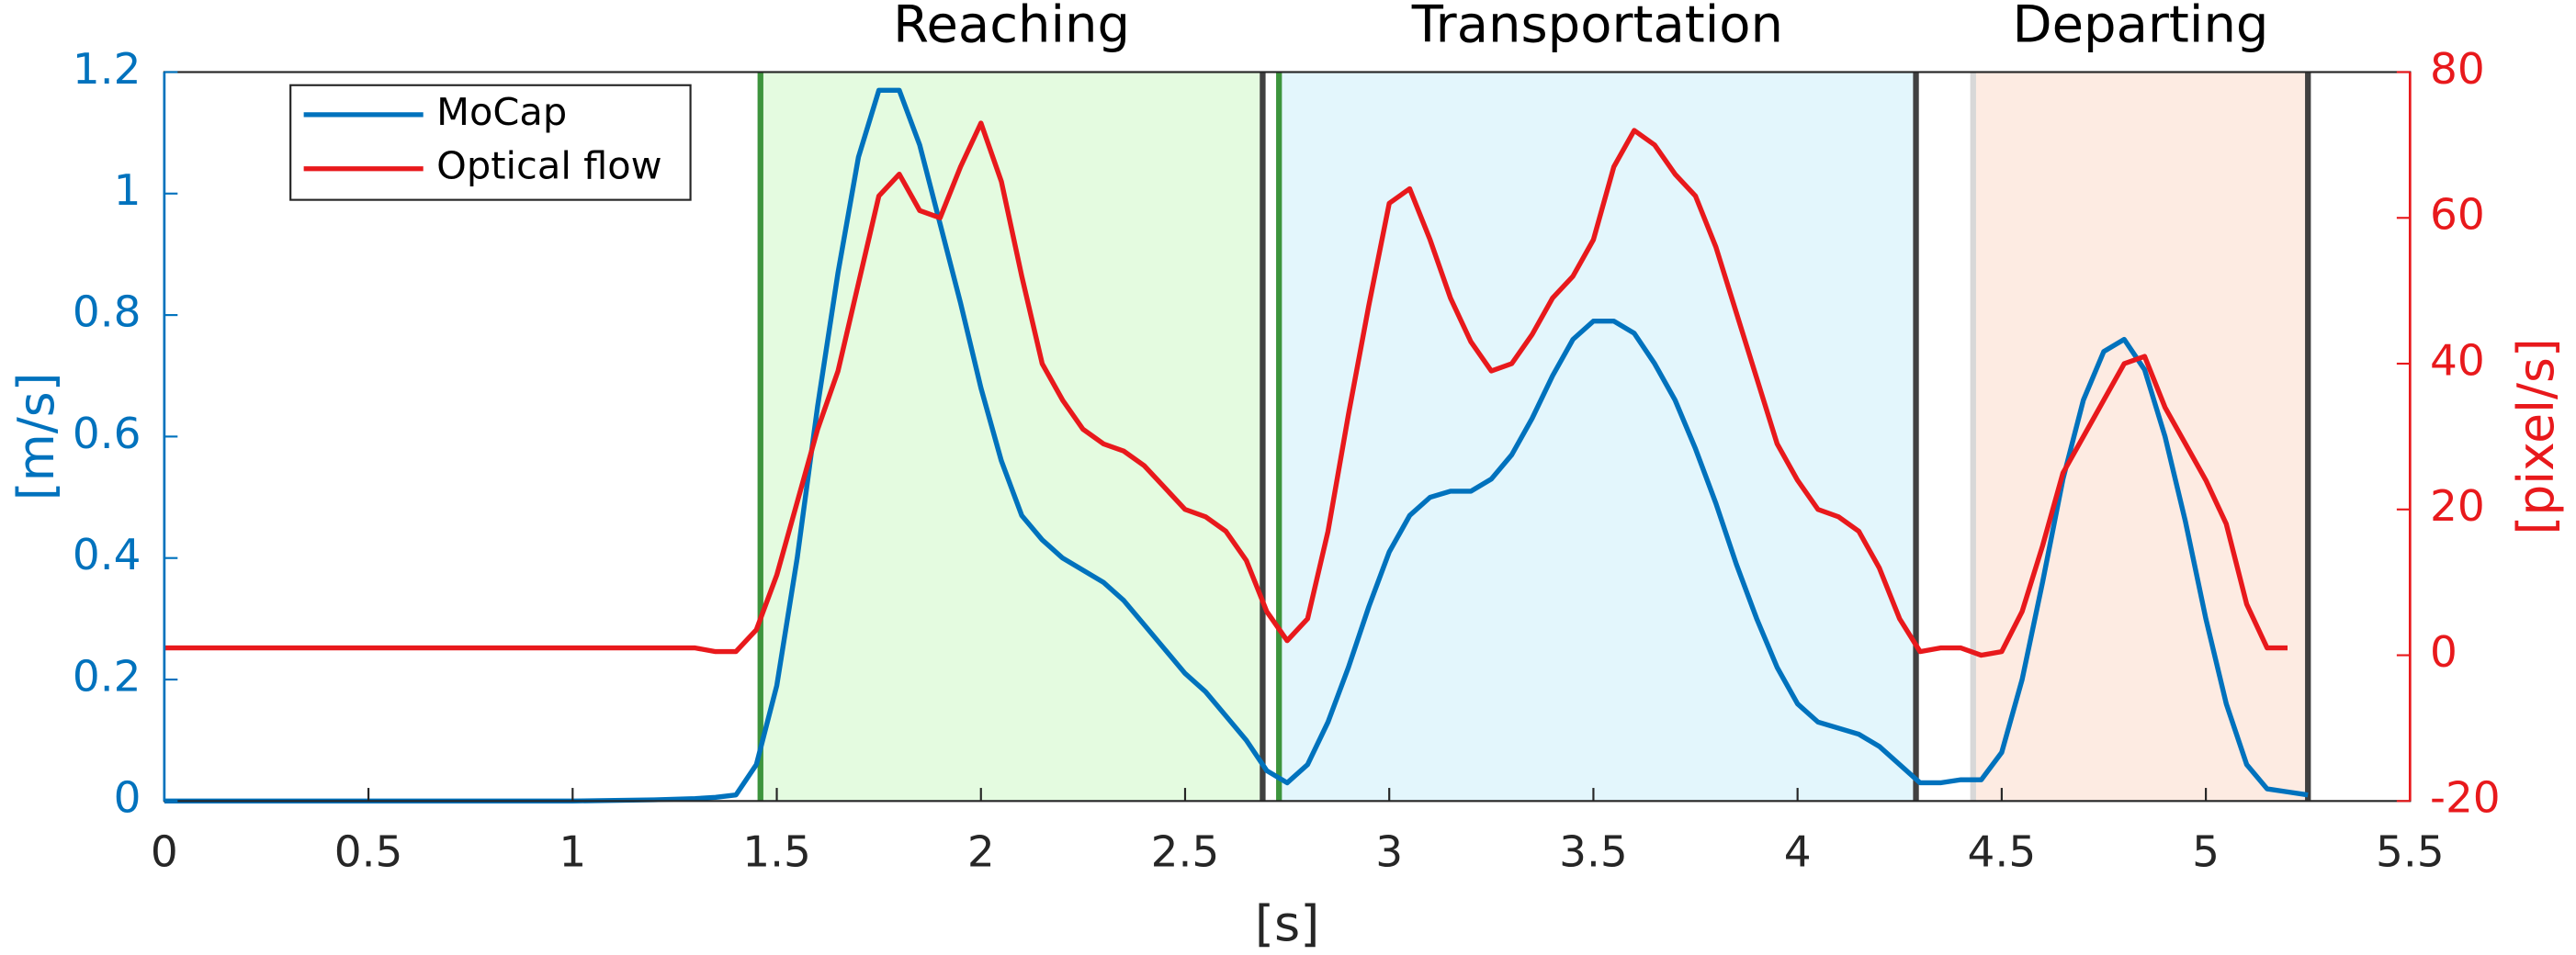 This screenshot has height=955, width=2576. I want to click on y2-tick-label: 20, so click(2457, 507).